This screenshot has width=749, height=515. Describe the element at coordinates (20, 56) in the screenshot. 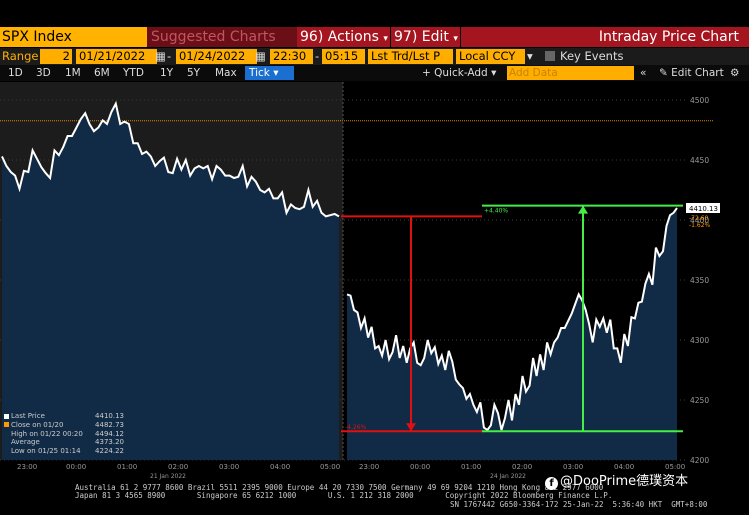

I see `range-label: Range` at that location.